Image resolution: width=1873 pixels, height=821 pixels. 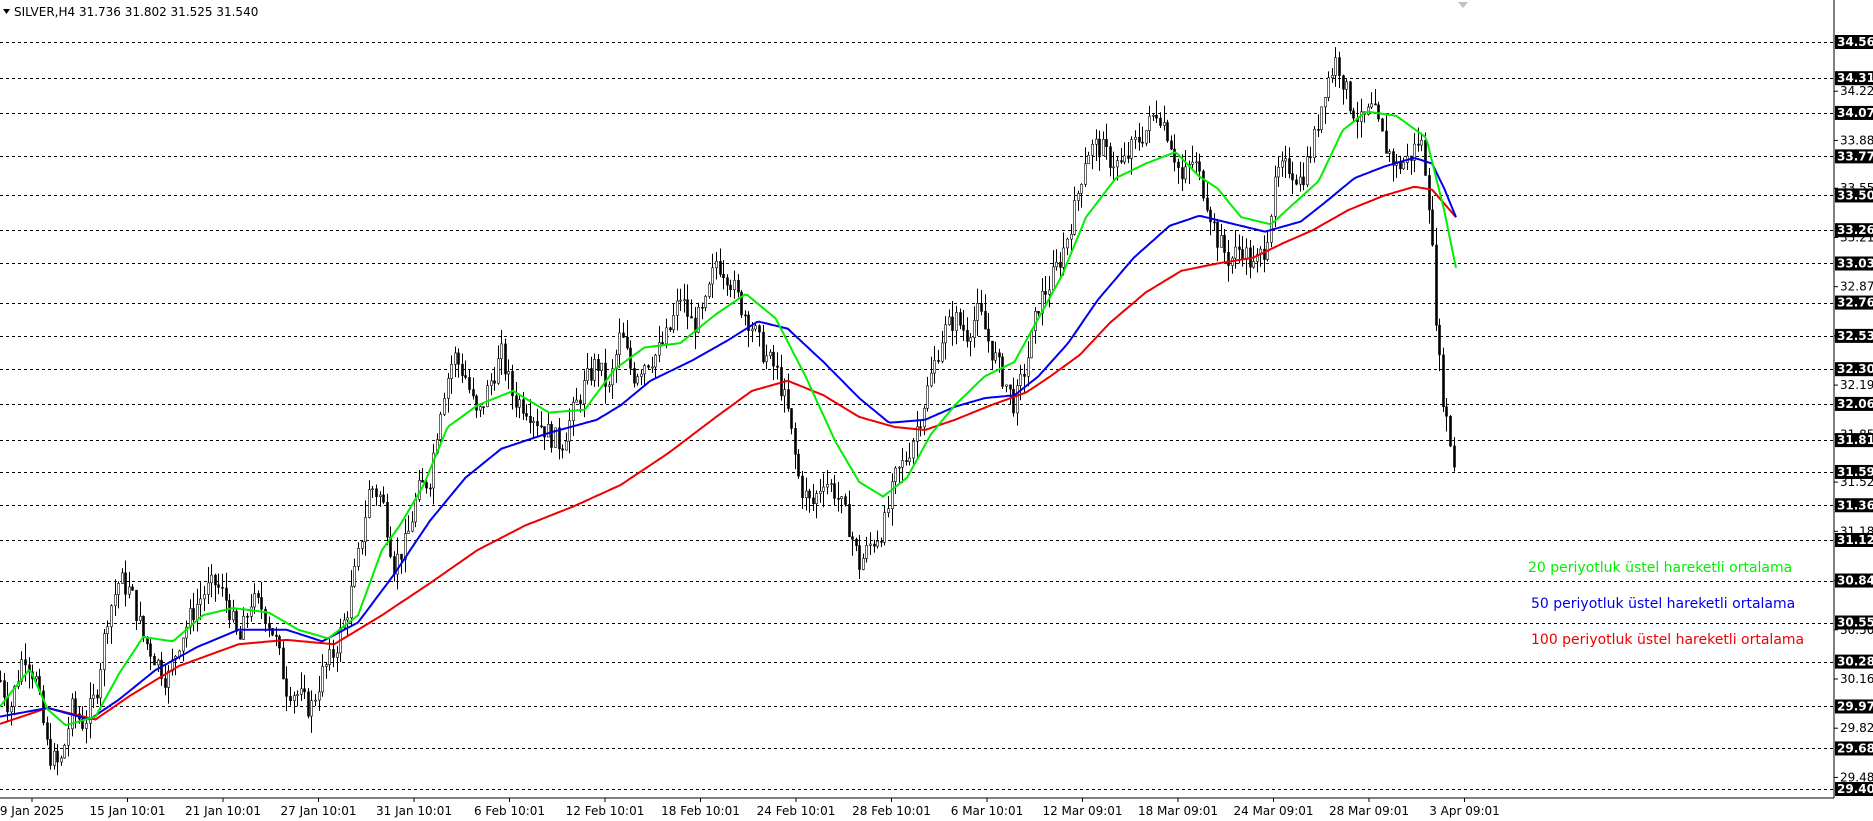 I want to click on legend-ema100: 100 periyotluk üstel hareketli ortalama, so click(x=1667, y=640).